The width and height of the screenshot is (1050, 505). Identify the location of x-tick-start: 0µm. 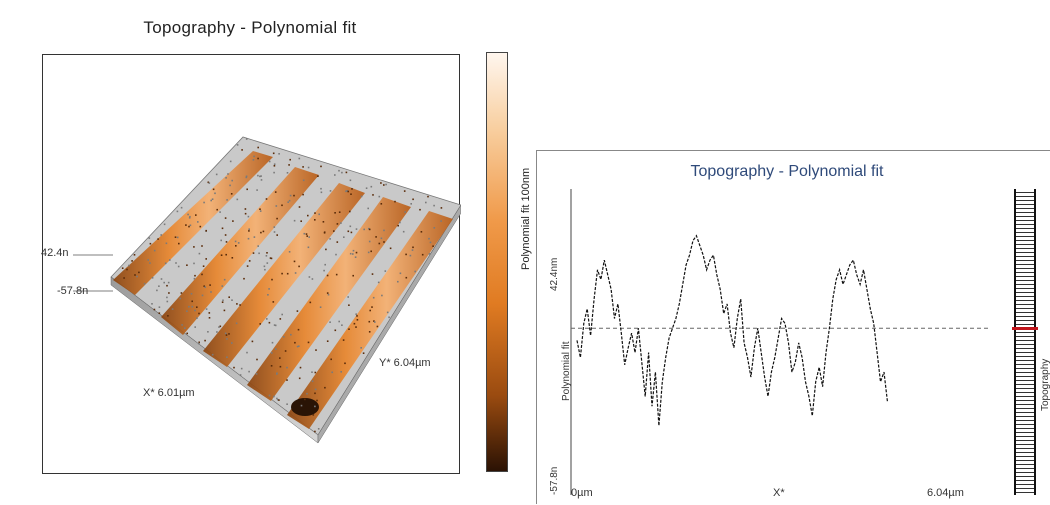
(582, 493).